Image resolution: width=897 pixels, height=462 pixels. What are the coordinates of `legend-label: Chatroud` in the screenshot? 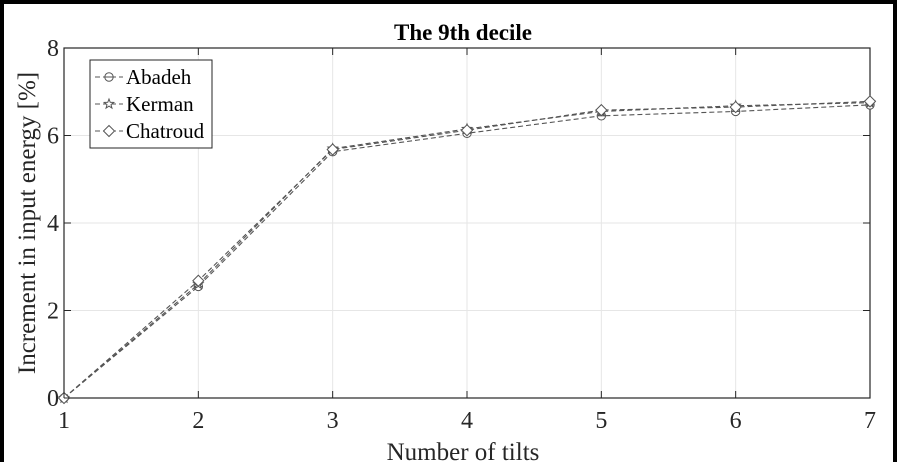 It's located at (165, 131).